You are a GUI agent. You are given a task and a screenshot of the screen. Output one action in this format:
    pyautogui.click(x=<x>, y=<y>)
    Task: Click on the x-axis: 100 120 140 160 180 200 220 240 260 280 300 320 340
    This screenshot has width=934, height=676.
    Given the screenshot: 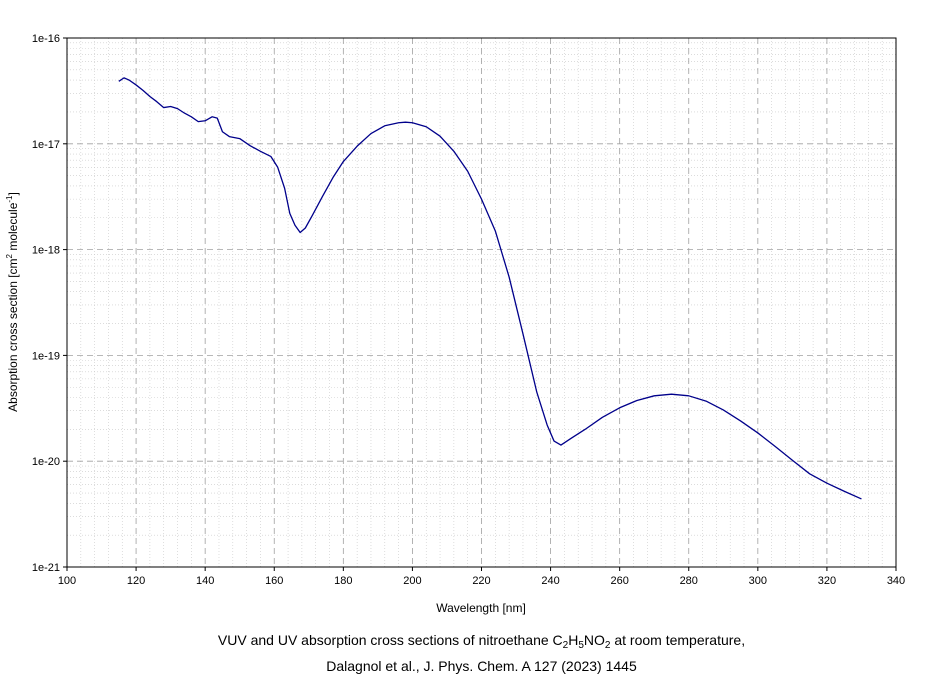 What is the action you would take?
    pyautogui.click(x=481, y=577)
    